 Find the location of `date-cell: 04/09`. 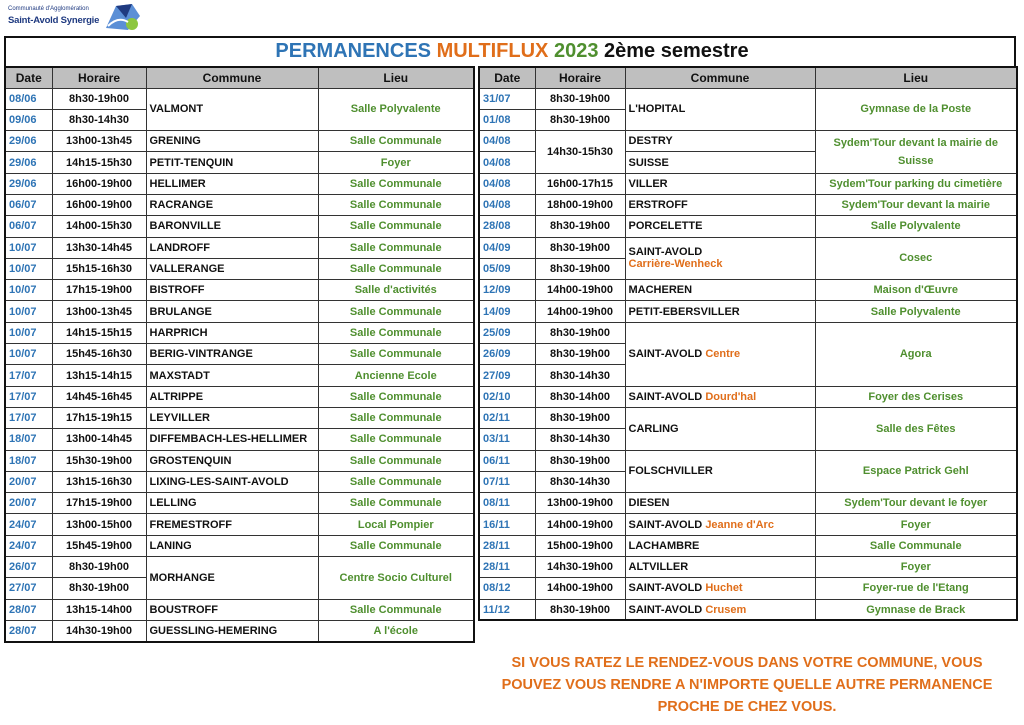

date-cell: 04/09 is located at coordinates (507, 247).